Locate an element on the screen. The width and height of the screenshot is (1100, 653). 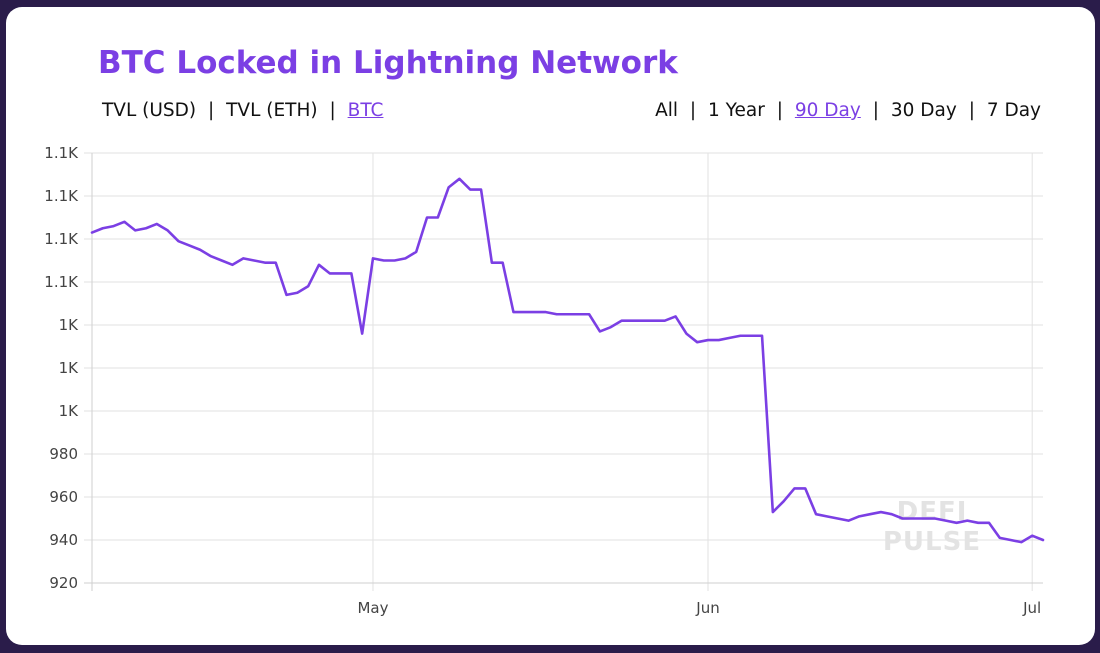
range-option-90-day: 90 Day is located at coordinates (827, 110).